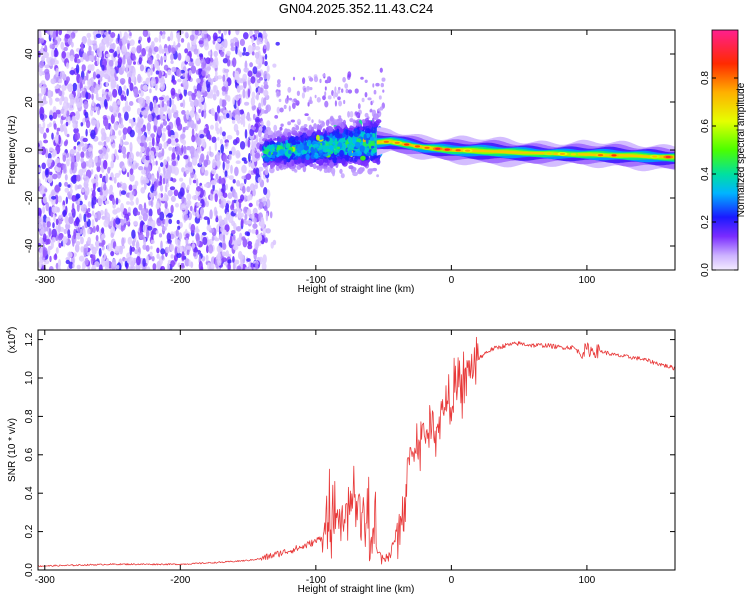 This screenshot has height=600, width=750. What do you see at coordinates (705, 174) in the screenshot?
I see `colorbar-tick-label: 0.4` at bounding box center [705, 174].